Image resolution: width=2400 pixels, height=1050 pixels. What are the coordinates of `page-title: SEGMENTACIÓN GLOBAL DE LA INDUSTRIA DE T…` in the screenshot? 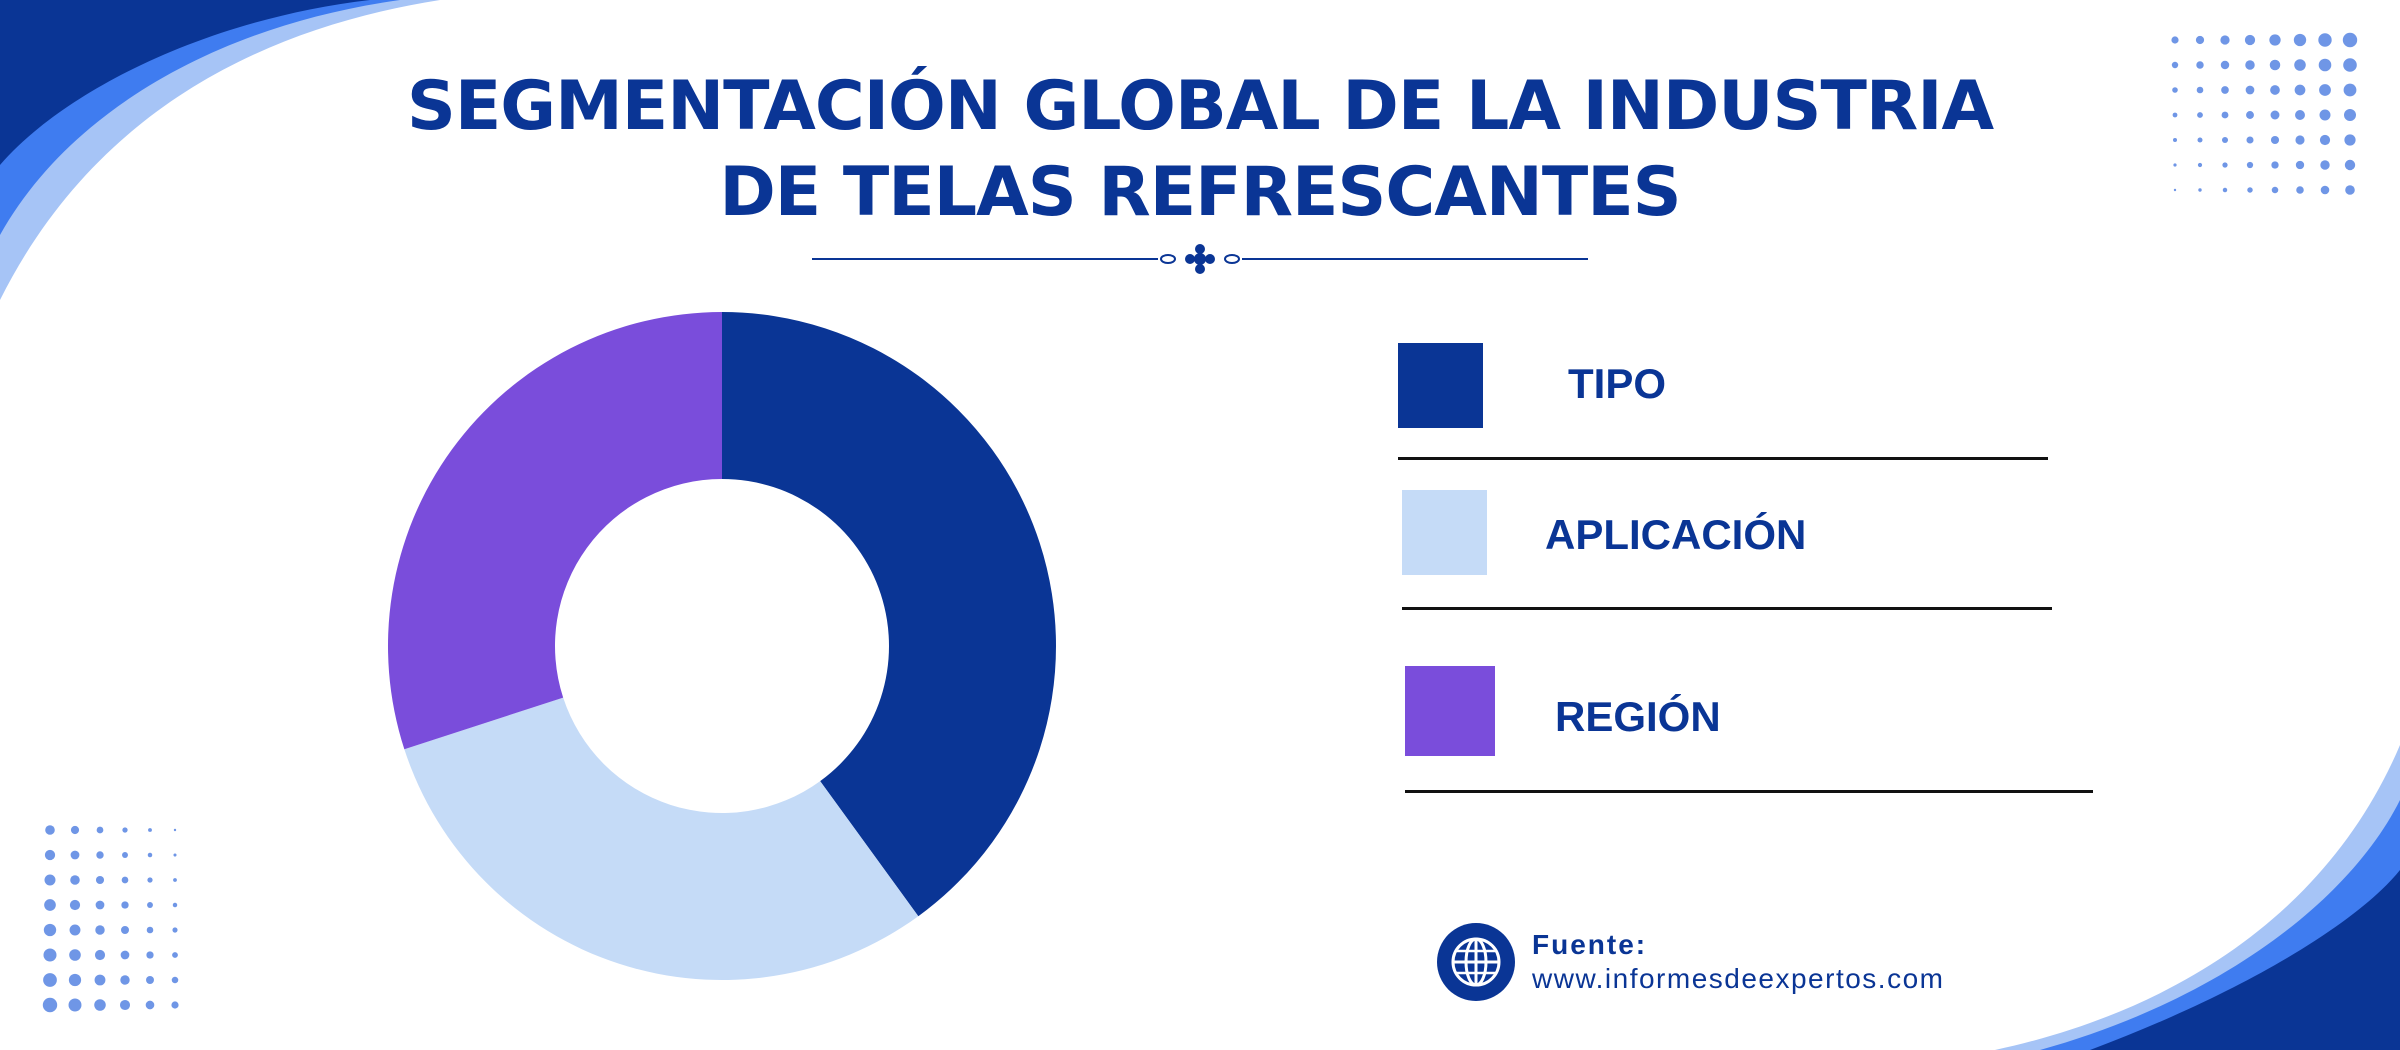 It's located at (1200, 150).